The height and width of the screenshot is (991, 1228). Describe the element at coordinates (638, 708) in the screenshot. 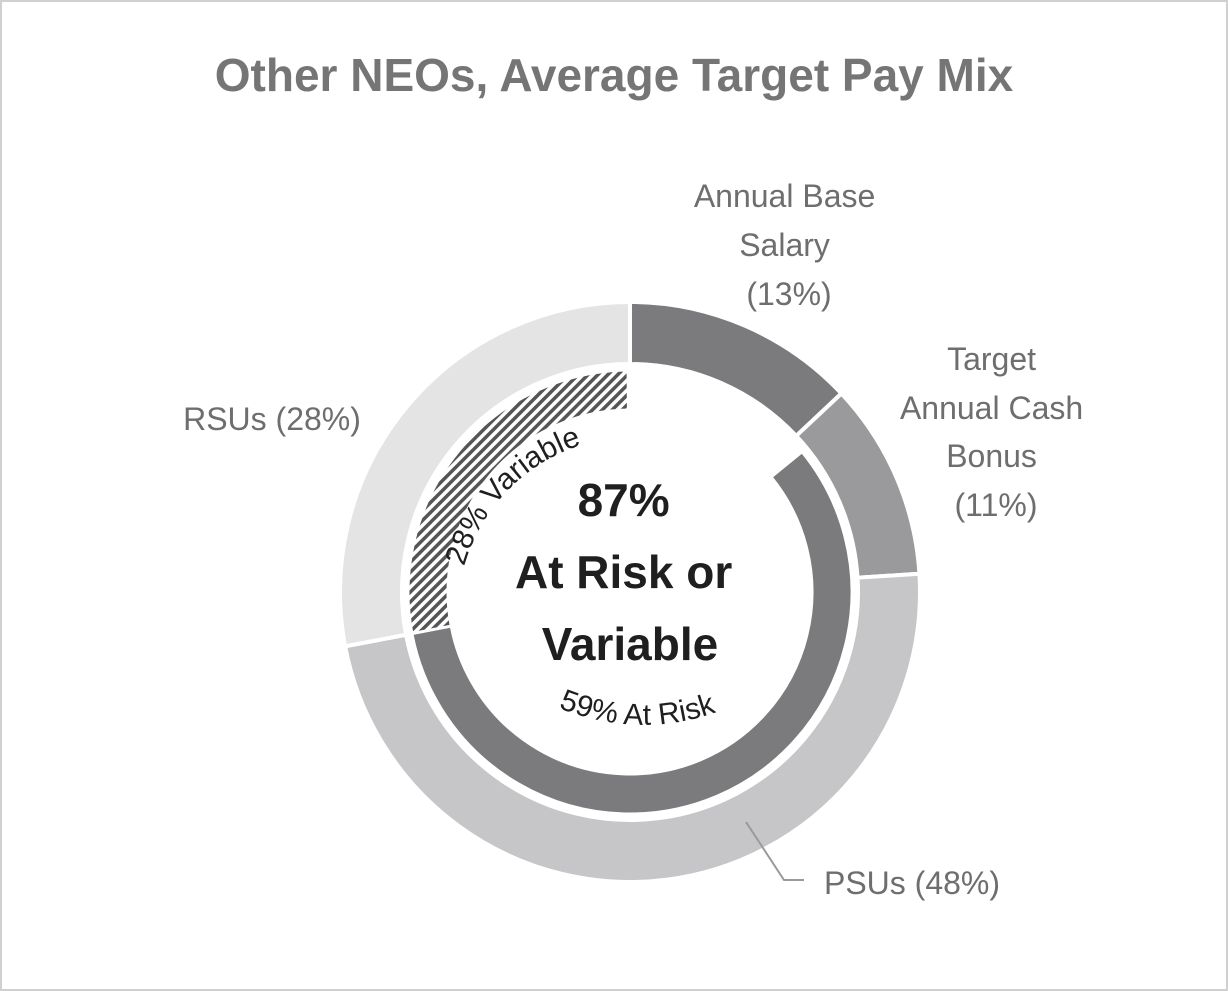

I see `label-59-at-risk: 59% At Risk` at that location.